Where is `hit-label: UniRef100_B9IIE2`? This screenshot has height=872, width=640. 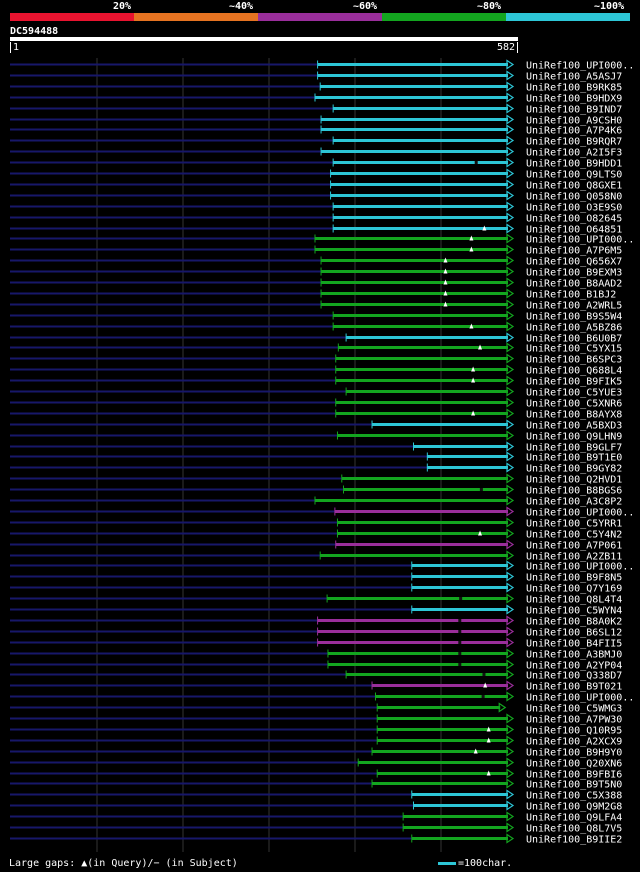
hit-label: UniRef100_B9IIE2 is located at coordinates (574, 840).